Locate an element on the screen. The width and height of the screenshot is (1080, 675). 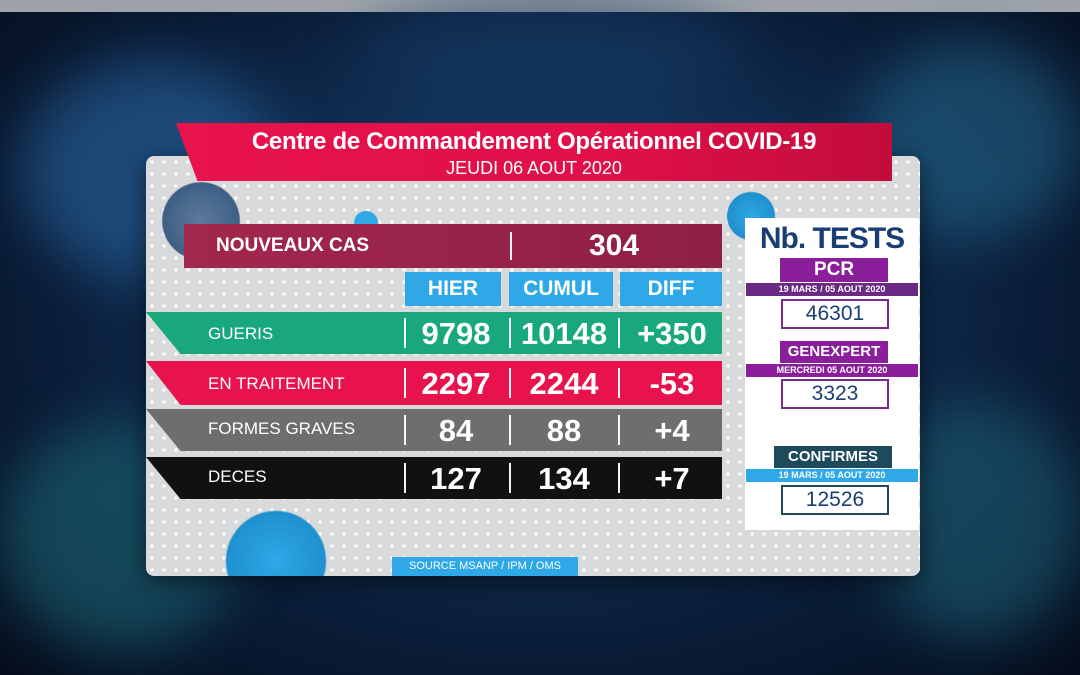
tests-title: Nb. TESTS is located at coordinates (832, 238).